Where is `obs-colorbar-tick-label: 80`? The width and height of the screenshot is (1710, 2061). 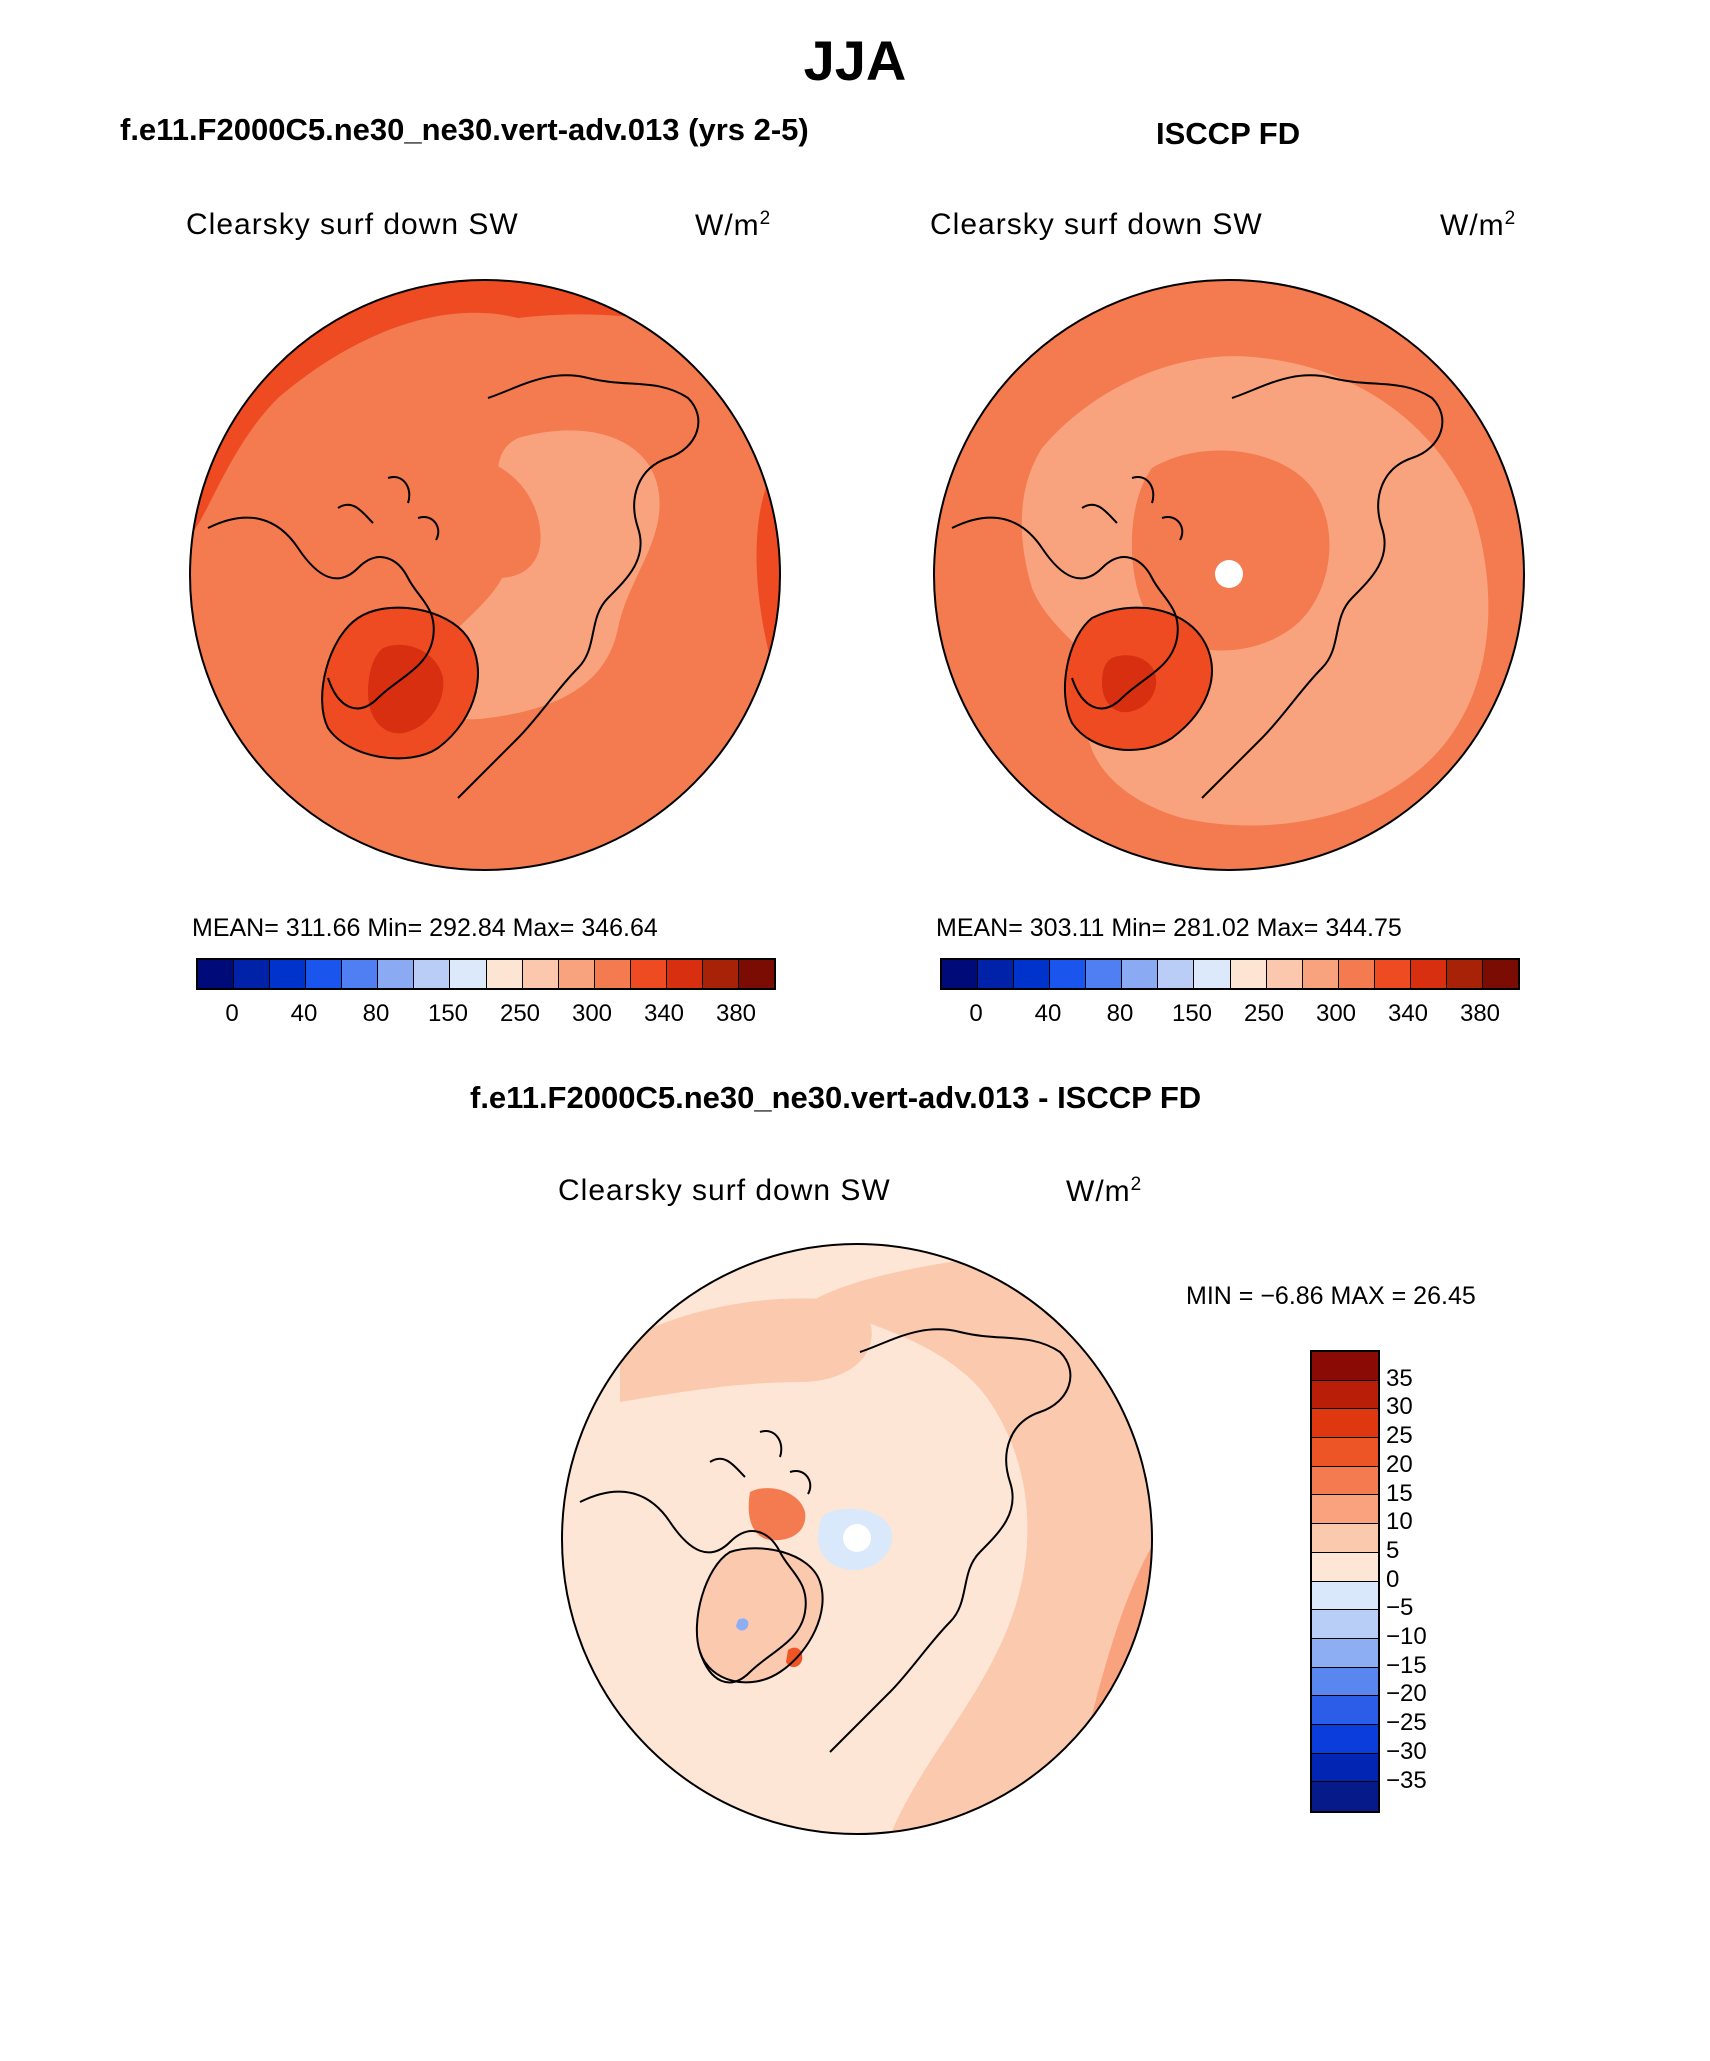 obs-colorbar-tick-label: 80 is located at coordinates (1120, 1013).